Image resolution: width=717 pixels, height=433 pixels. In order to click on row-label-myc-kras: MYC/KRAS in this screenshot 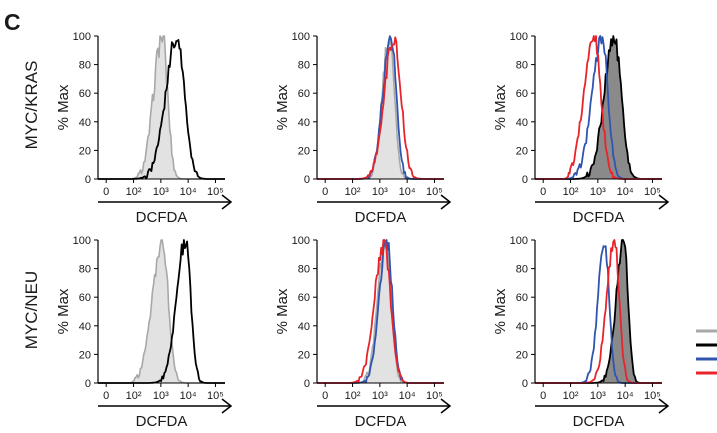, I will do `click(31, 105)`.